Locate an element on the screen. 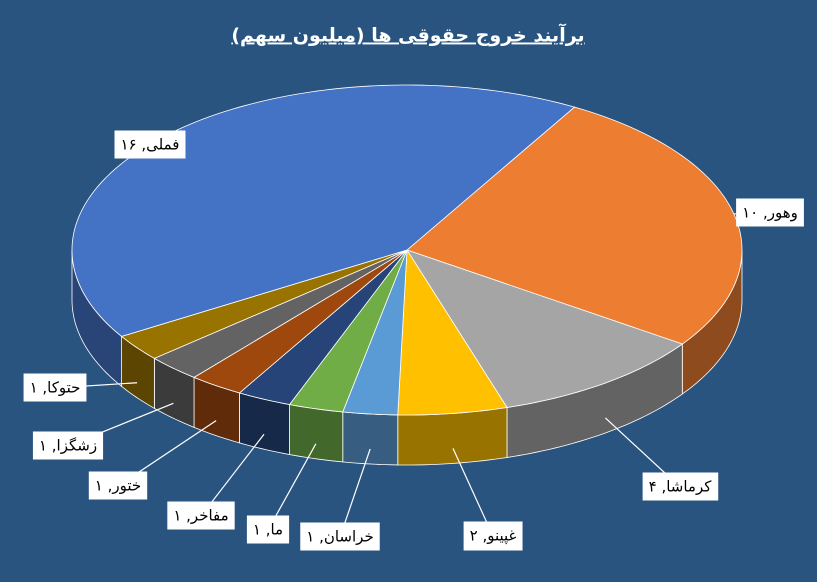 Image resolution: width=817 pixels, height=582 pixels. data-label: مفاخر, ۱ is located at coordinates (201, 515).